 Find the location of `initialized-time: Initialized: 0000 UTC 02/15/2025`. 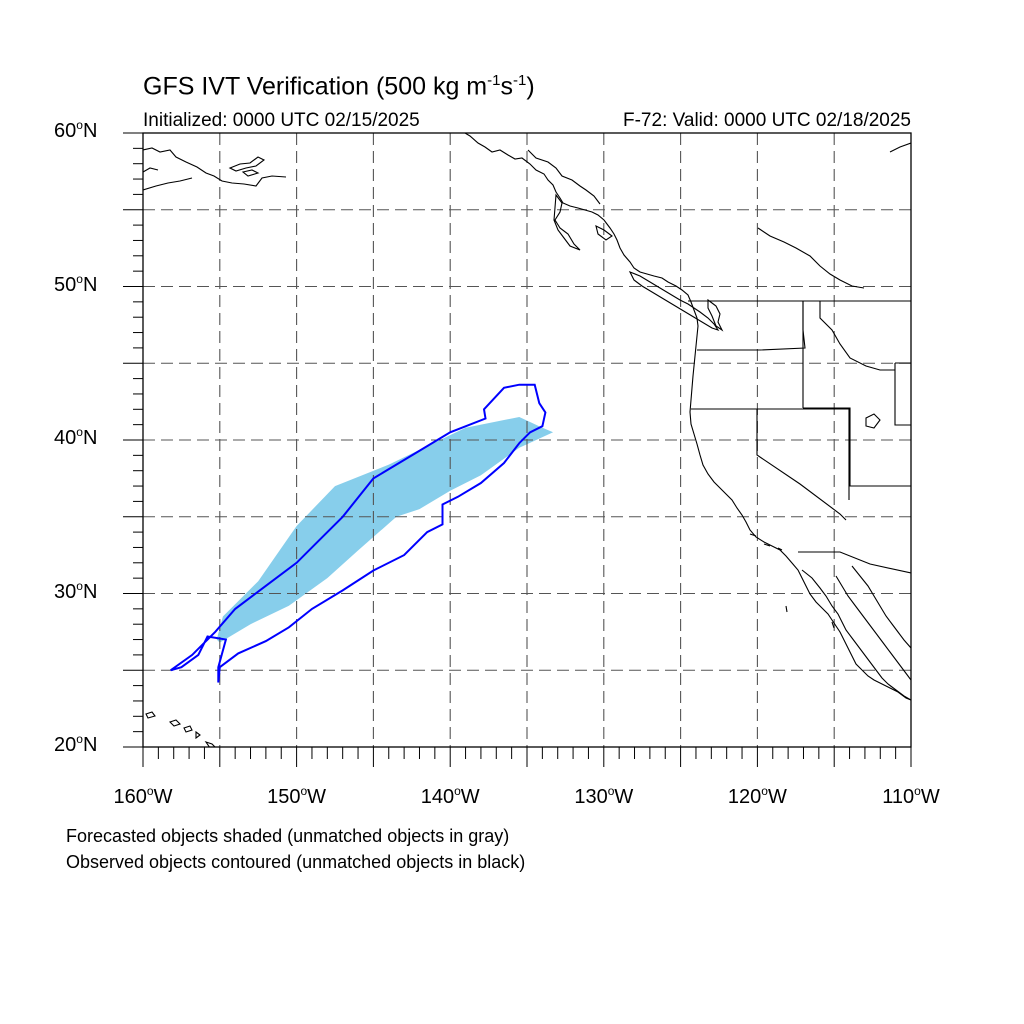

initialized-time: Initialized: 0000 UTC 02/15/2025 is located at coordinates (281, 120).